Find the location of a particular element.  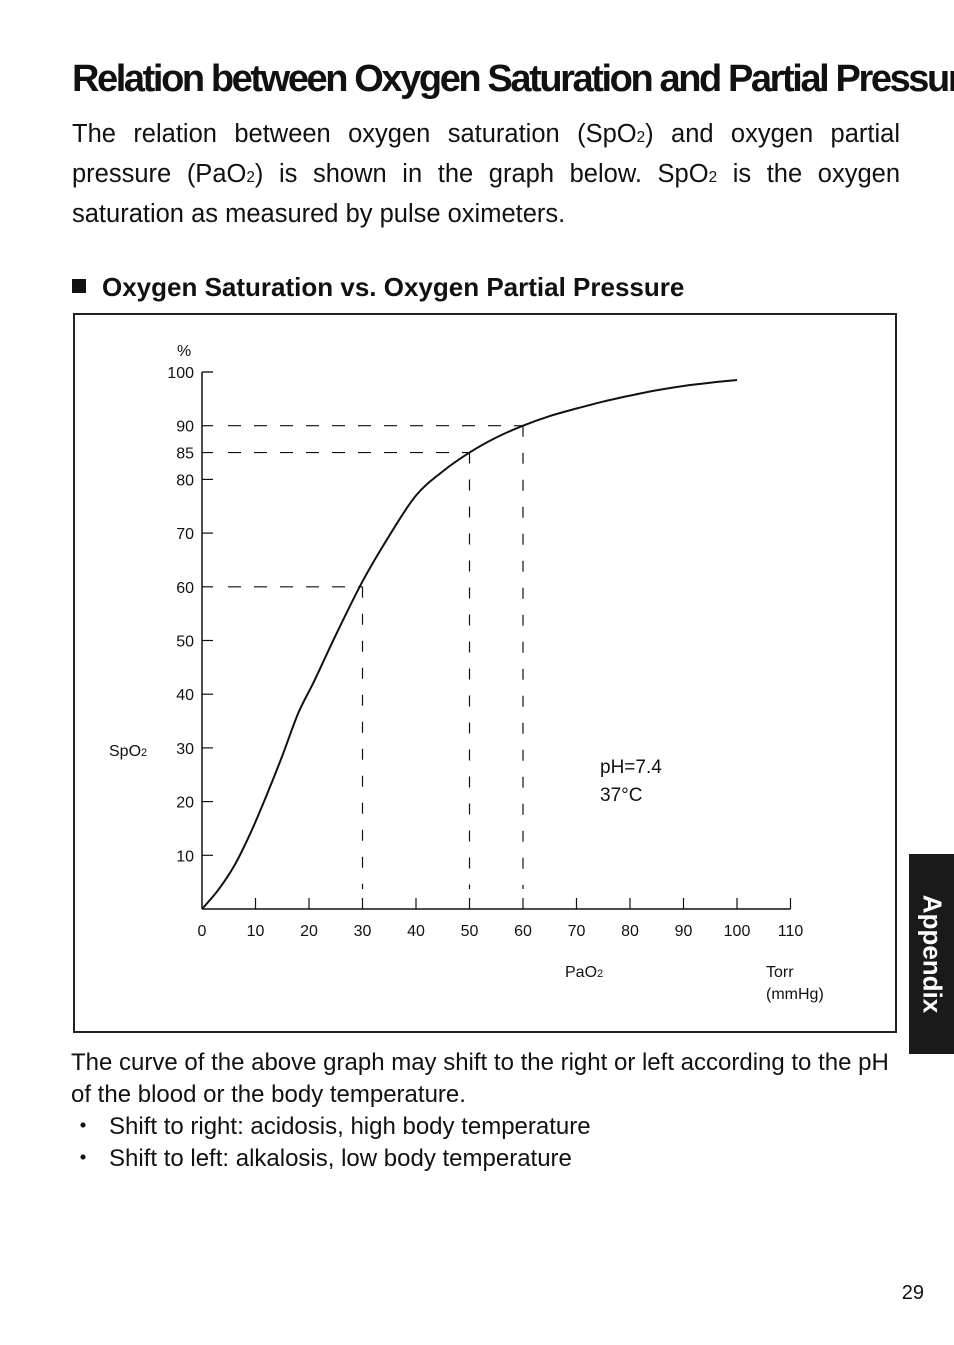

y-tick-label: 30 is located at coordinates (185, 749).